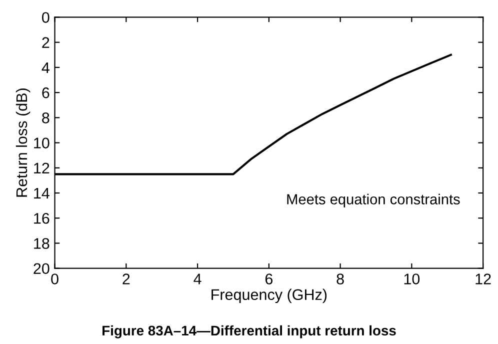  I want to click on x-tick-label: 4, so click(198, 279).